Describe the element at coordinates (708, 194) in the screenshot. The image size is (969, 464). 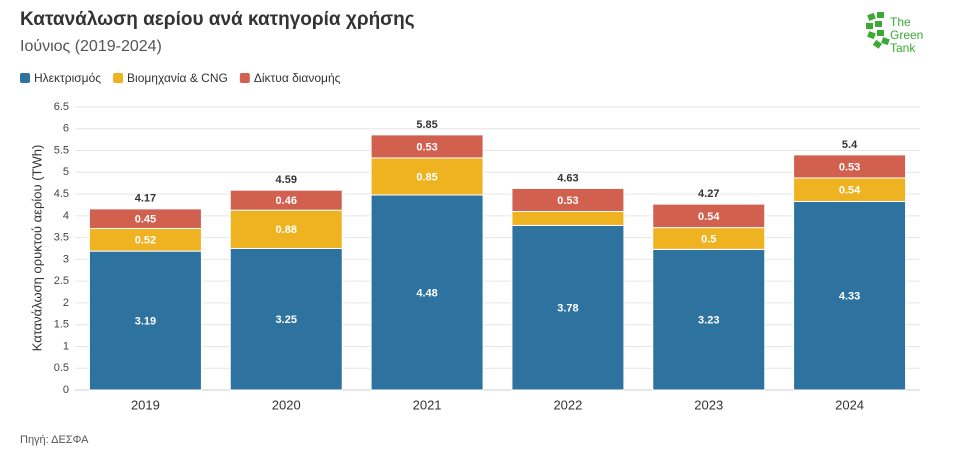
I see `total-label: 4.27` at that location.